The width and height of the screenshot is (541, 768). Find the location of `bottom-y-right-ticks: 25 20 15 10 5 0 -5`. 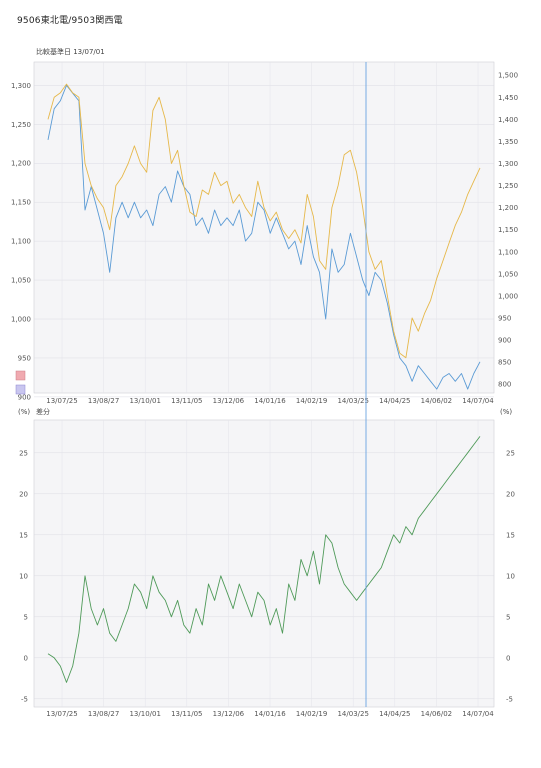

bottom-y-right-ticks: 25 20 15 10 5 0 -5 is located at coordinates (510, 576).